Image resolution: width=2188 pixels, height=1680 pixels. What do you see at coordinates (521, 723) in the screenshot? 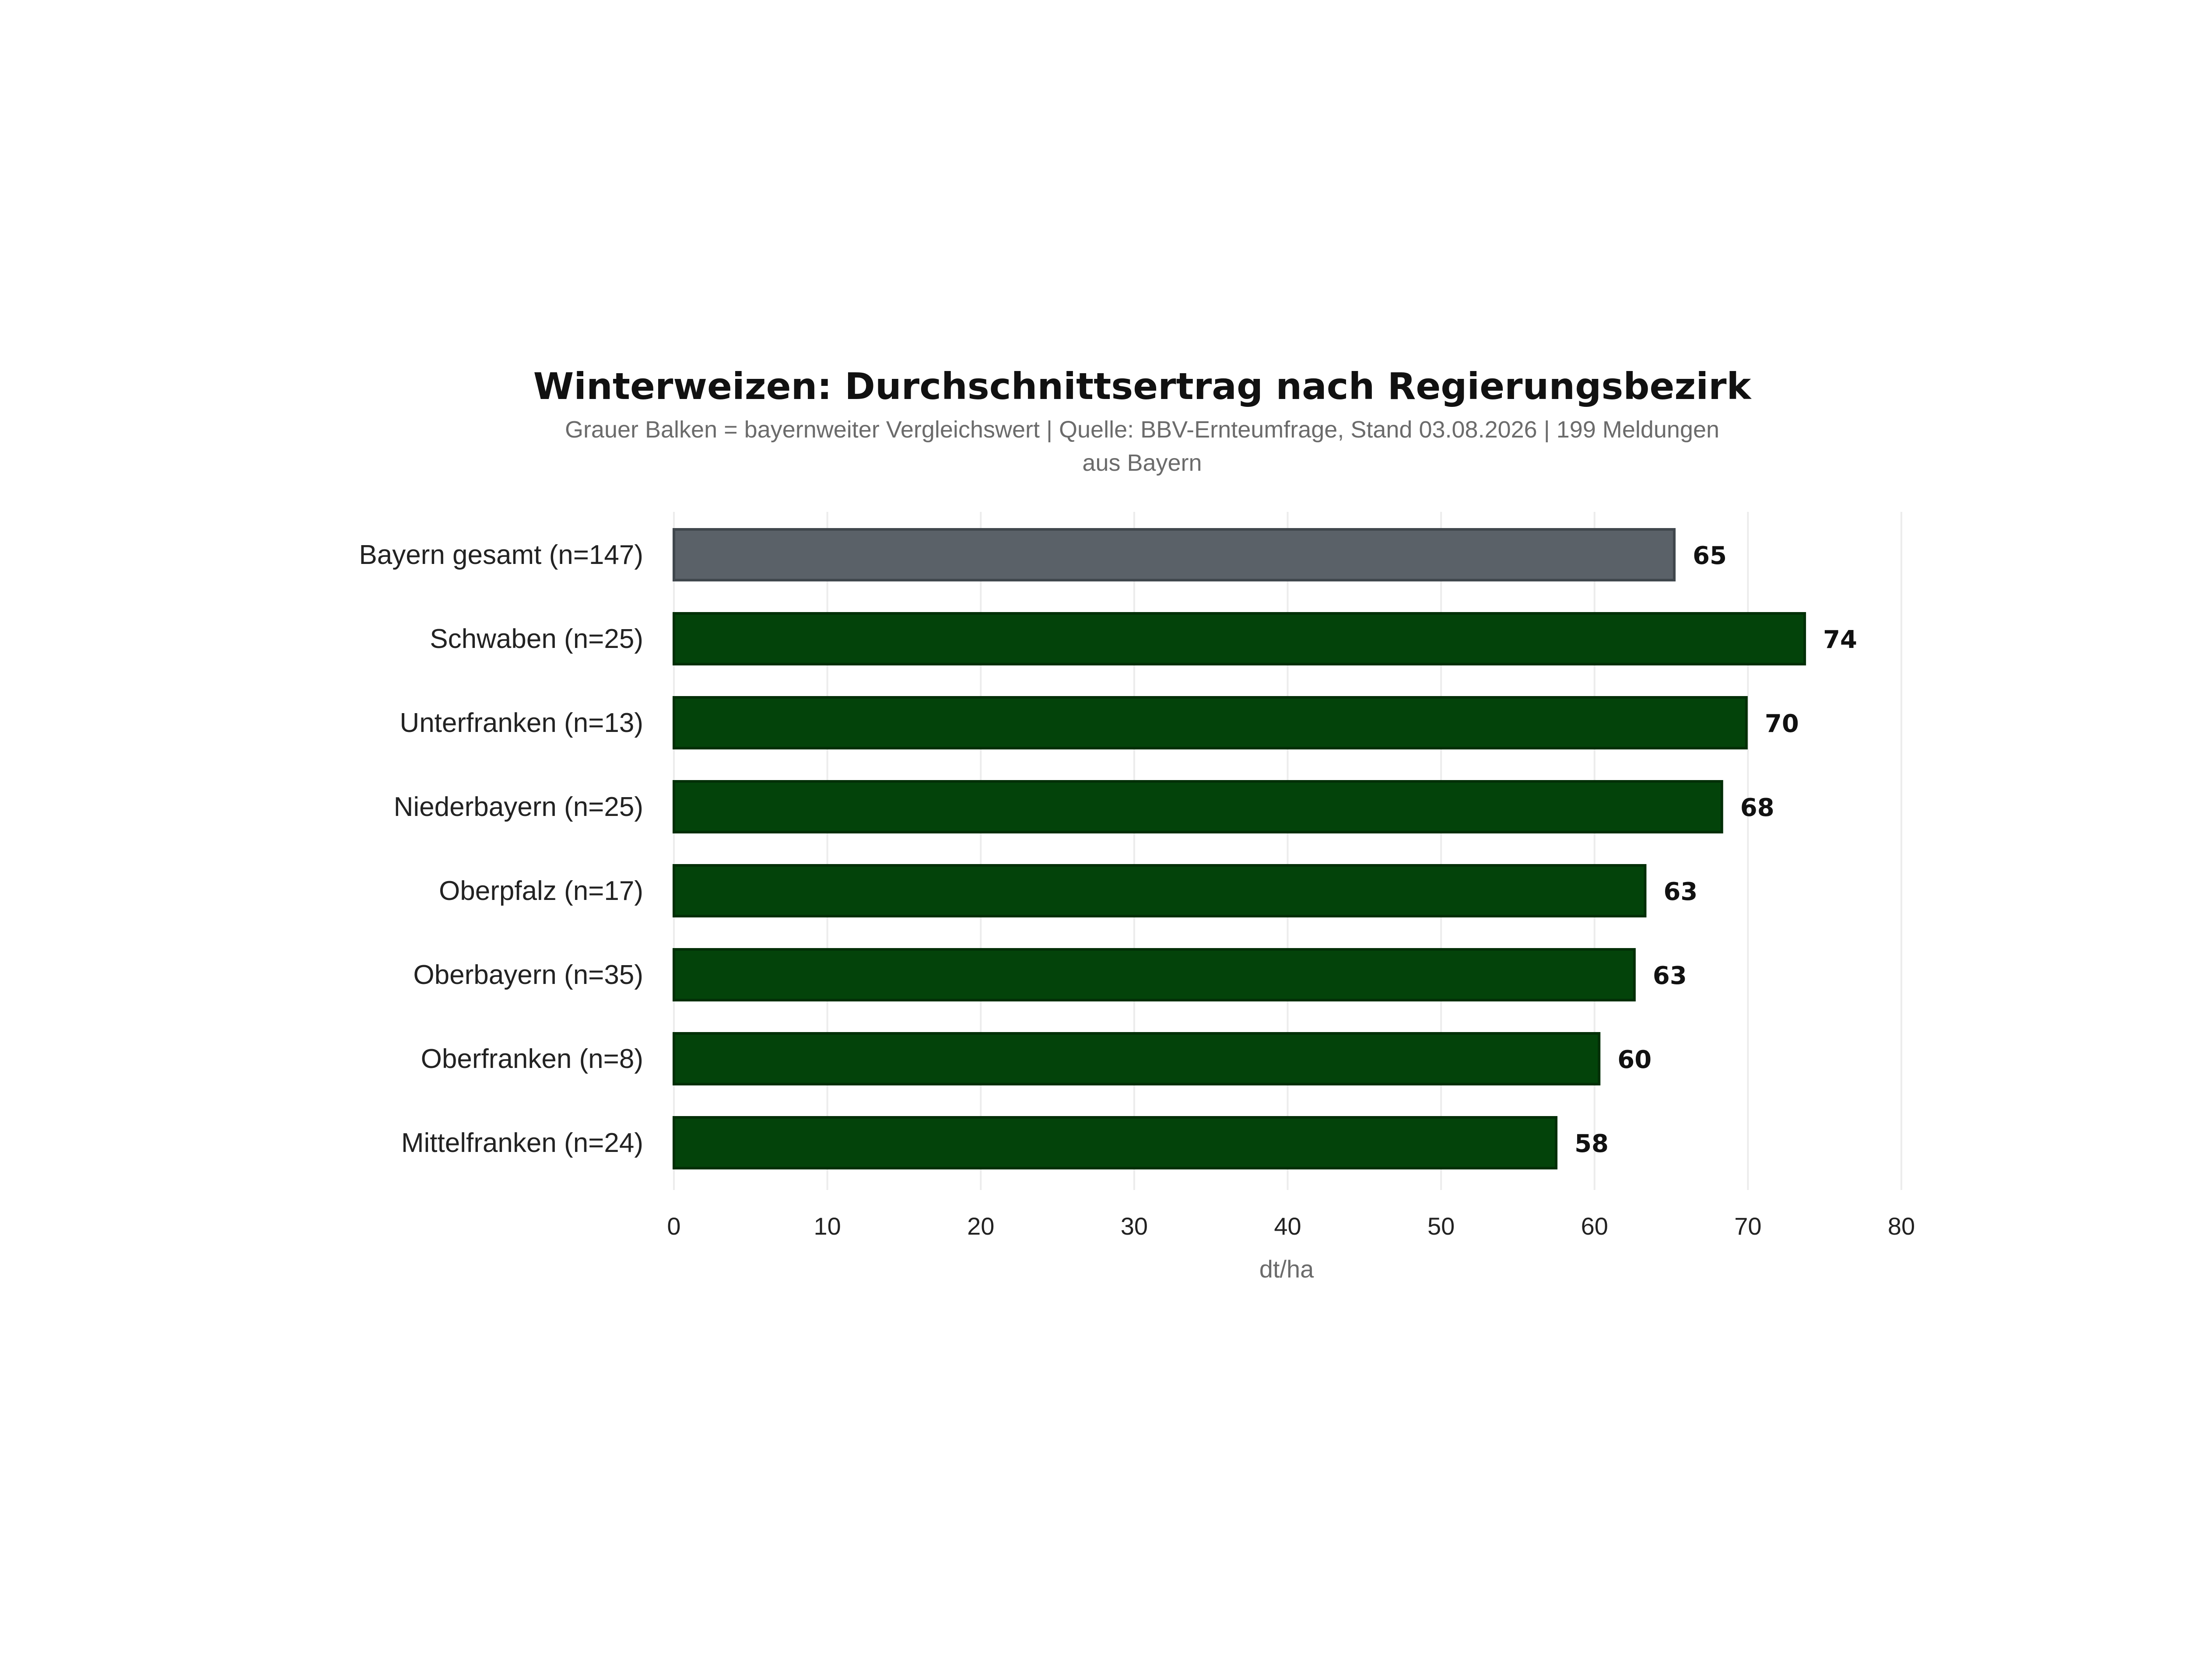
I see `category-label-2: Unterfranken (n=13)` at bounding box center [521, 723].